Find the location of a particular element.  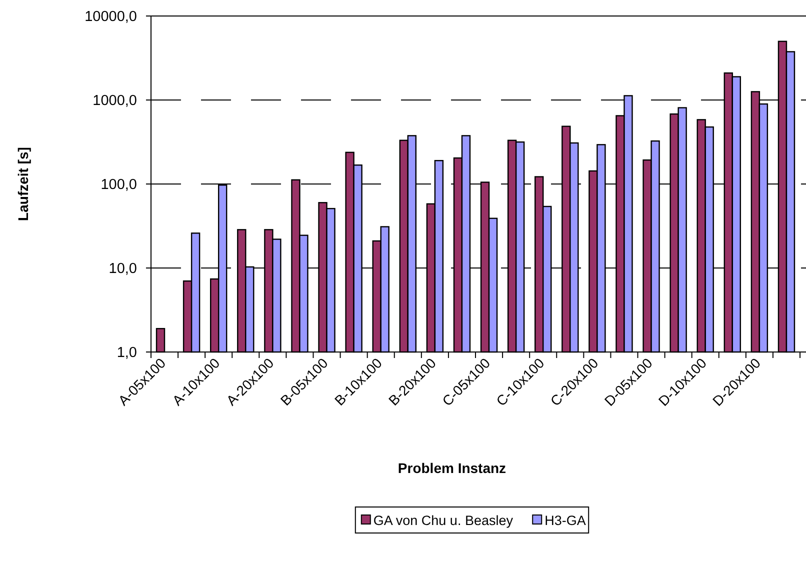

y-tick-label: 100,0 is located at coordinates (118, 185).